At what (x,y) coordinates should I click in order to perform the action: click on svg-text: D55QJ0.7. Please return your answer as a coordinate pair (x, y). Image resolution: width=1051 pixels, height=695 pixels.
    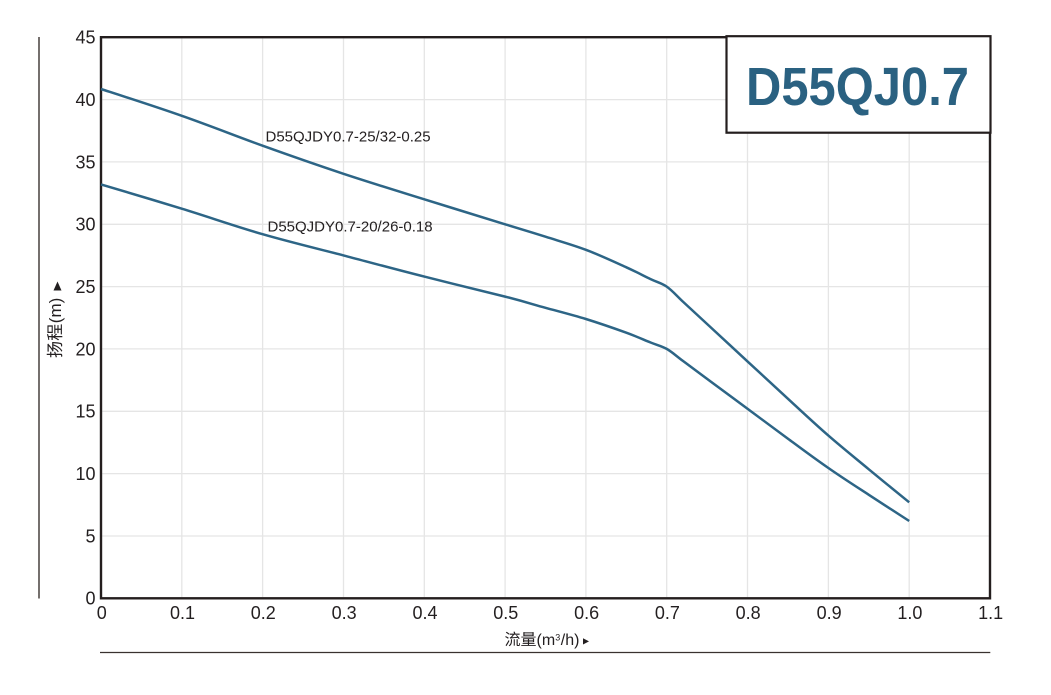
    Looking at the image, I should click on (857, 87).